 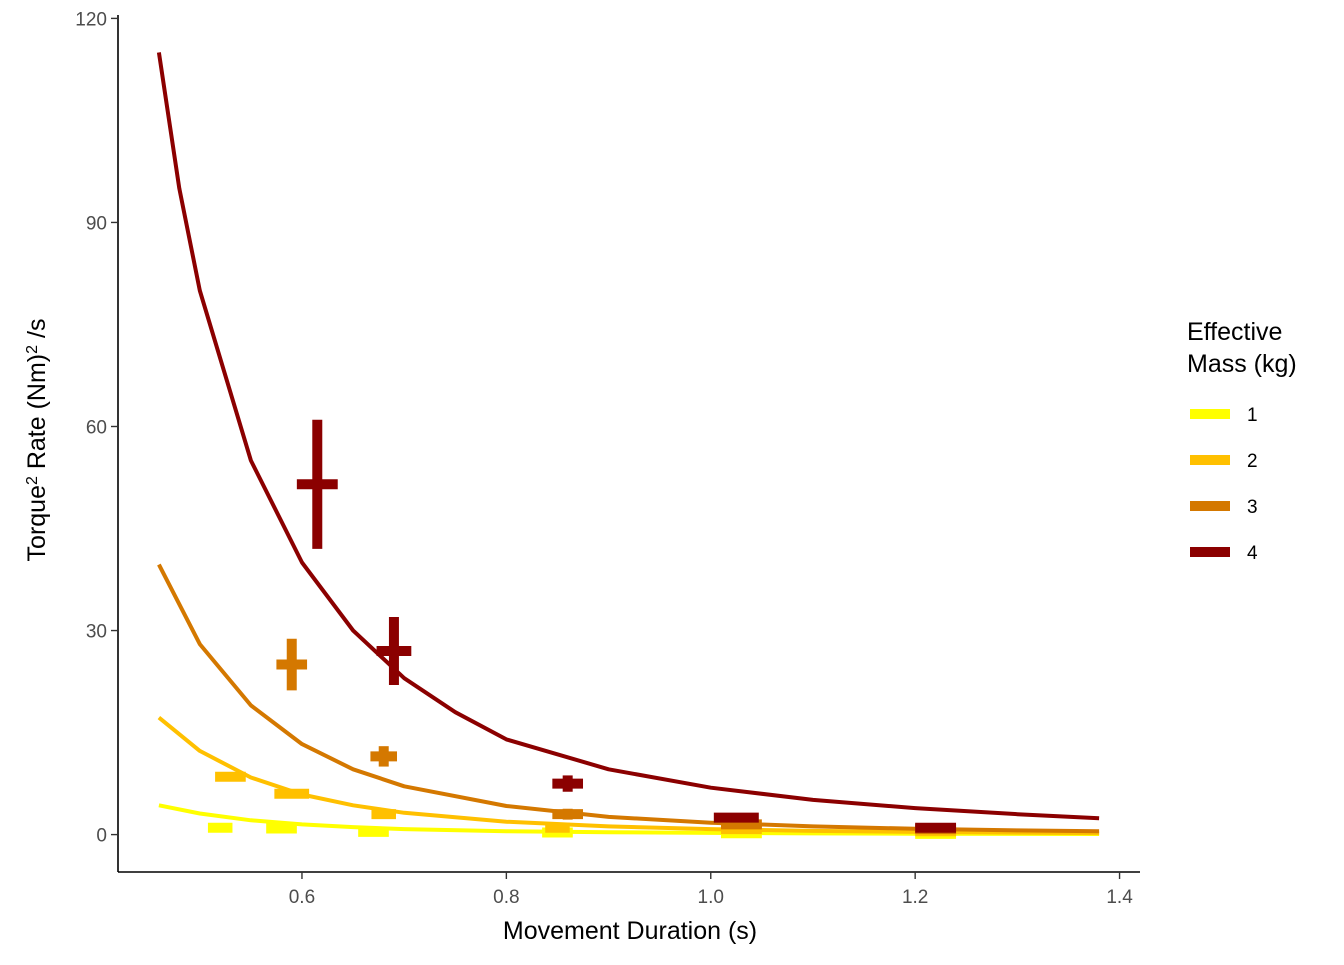 What do you see at coordinates (302, 897) in the screenshot?
I see `x-tick-label: 0.6` at bounding box center [302, 897].